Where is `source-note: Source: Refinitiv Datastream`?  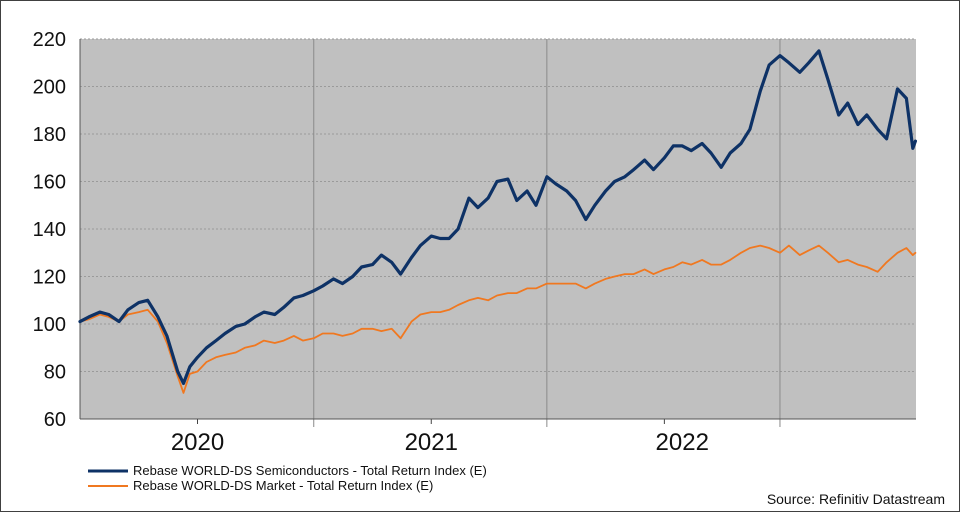 source-note: Source: Refinitiv Datastream is located at coordinates (856, 499).